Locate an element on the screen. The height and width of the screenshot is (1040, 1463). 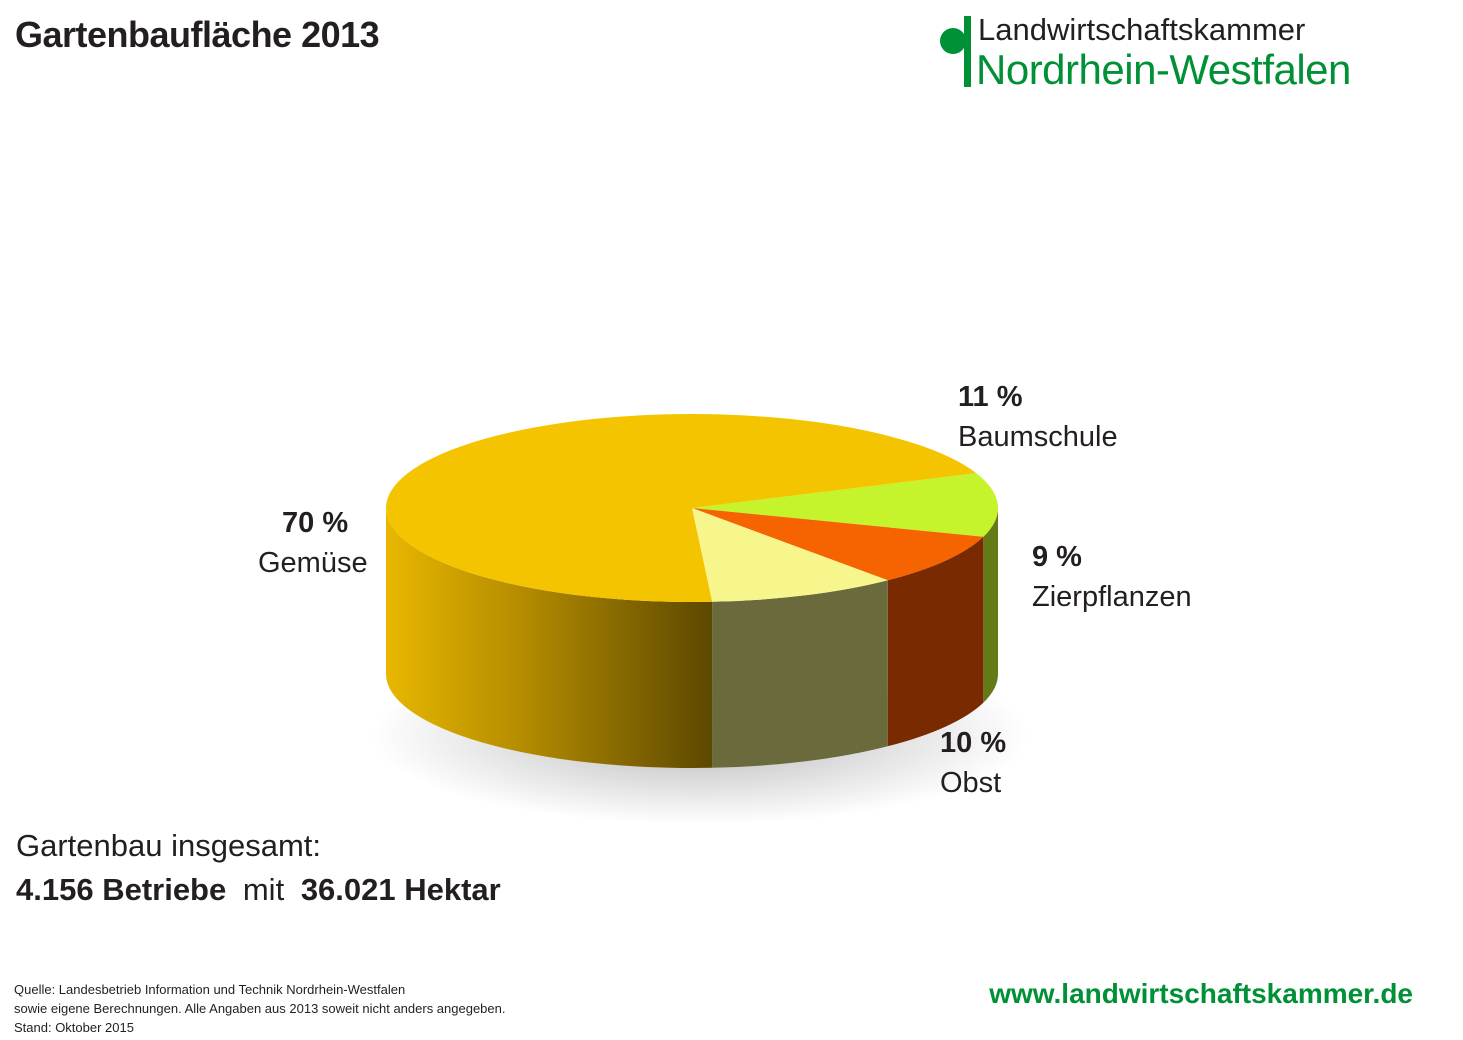
logo-dot-icon is located at coordinates (953, 41).